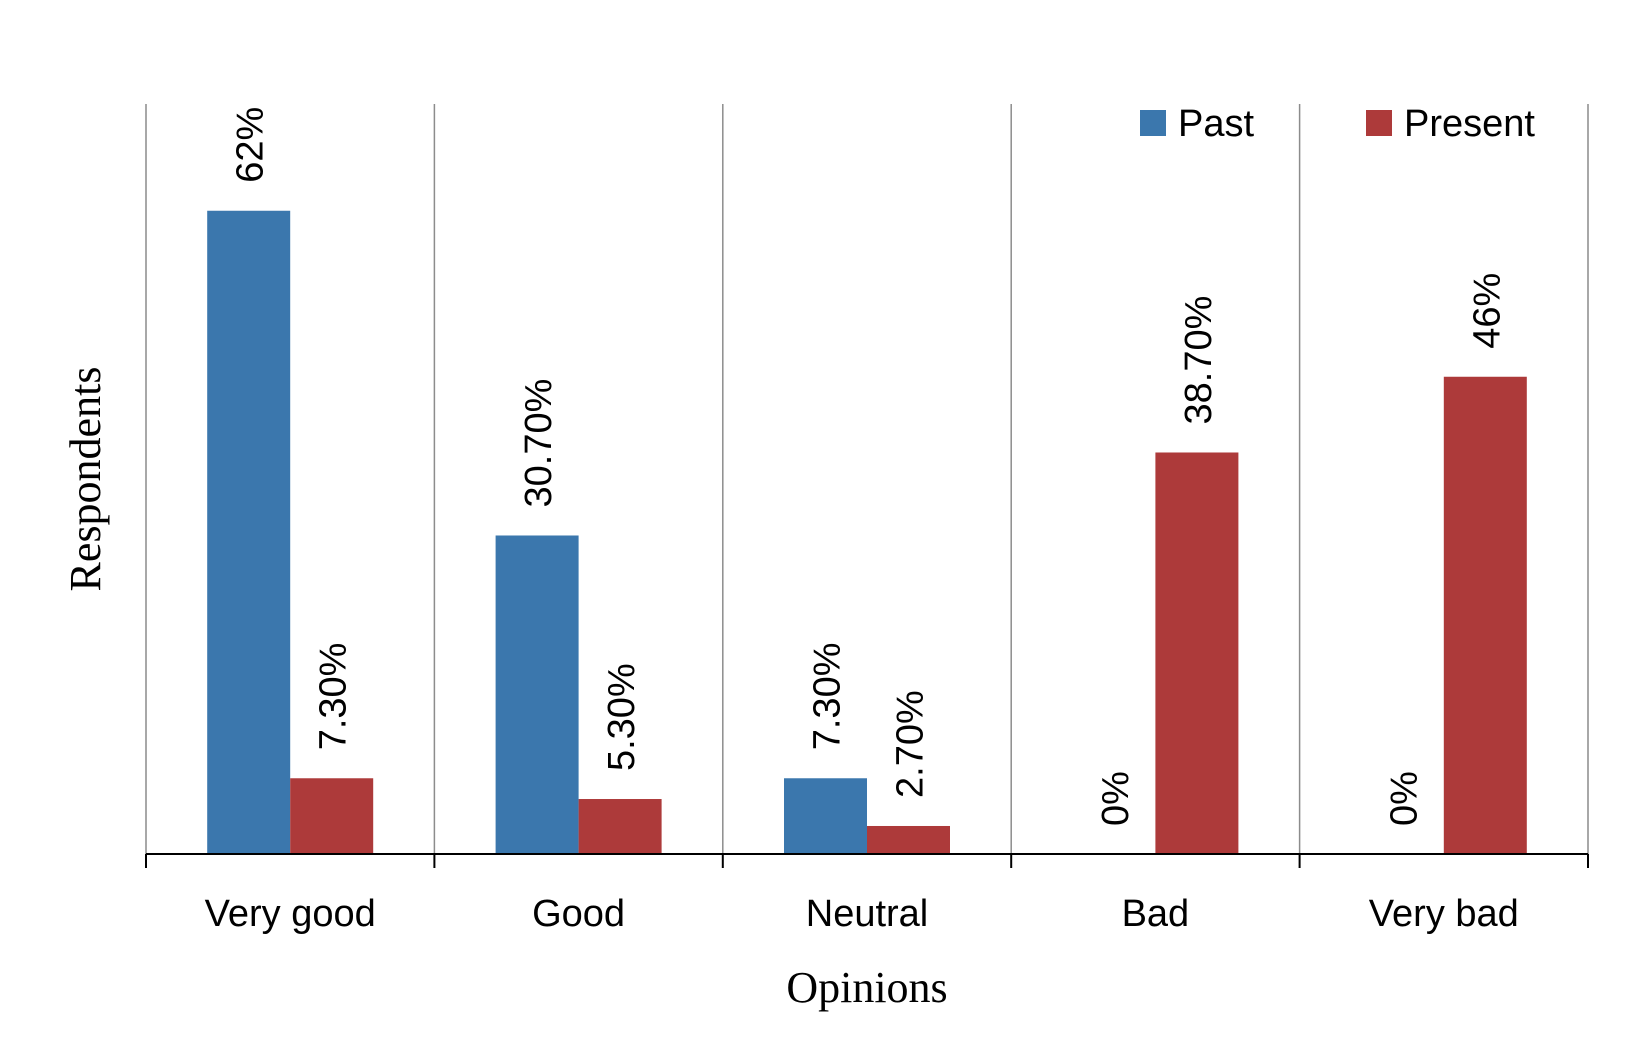  What do you see at coordinates (1216, 124) in the screenshot?
I see `legend-label-past: Past` at bounding box center [1216, 124].